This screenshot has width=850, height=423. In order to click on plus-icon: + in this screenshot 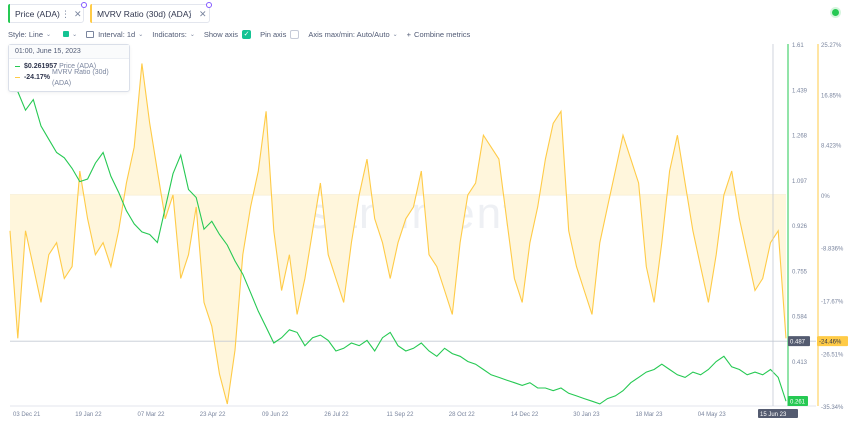, I will do `click(409, 34)`.